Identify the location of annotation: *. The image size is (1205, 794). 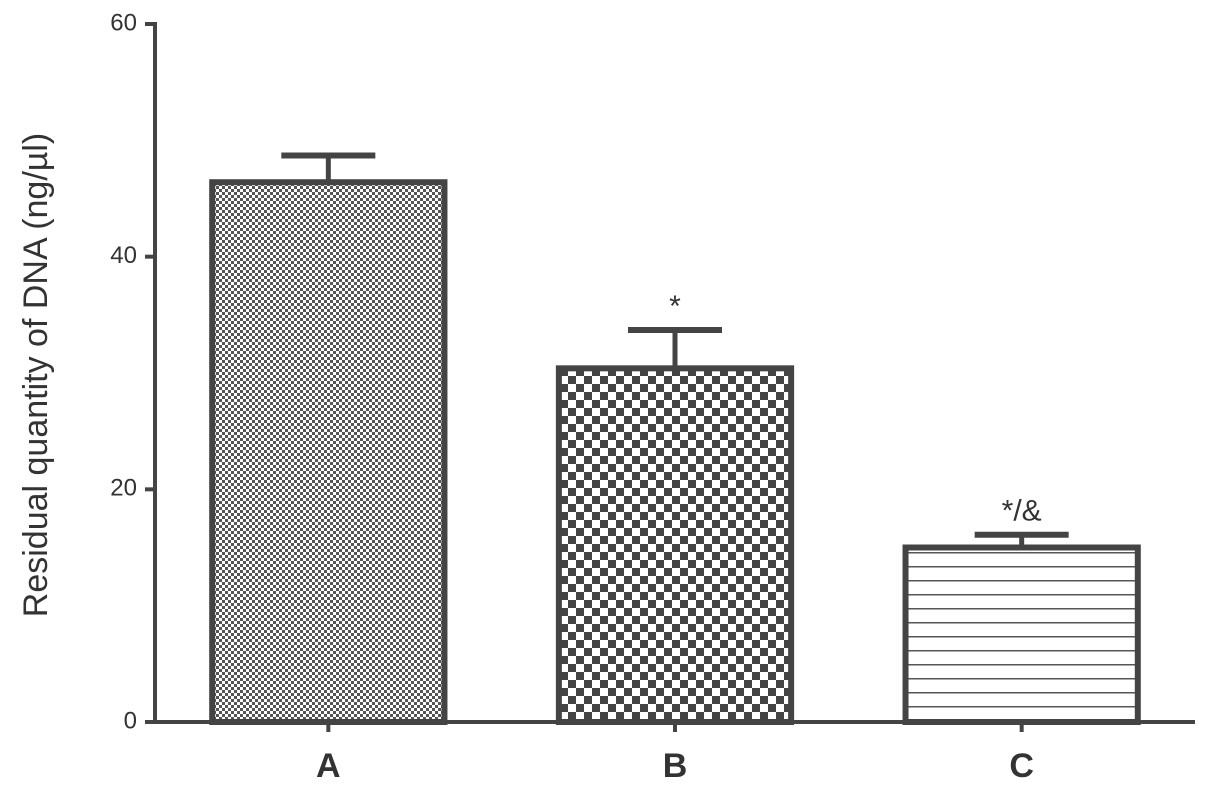
(675, 306).